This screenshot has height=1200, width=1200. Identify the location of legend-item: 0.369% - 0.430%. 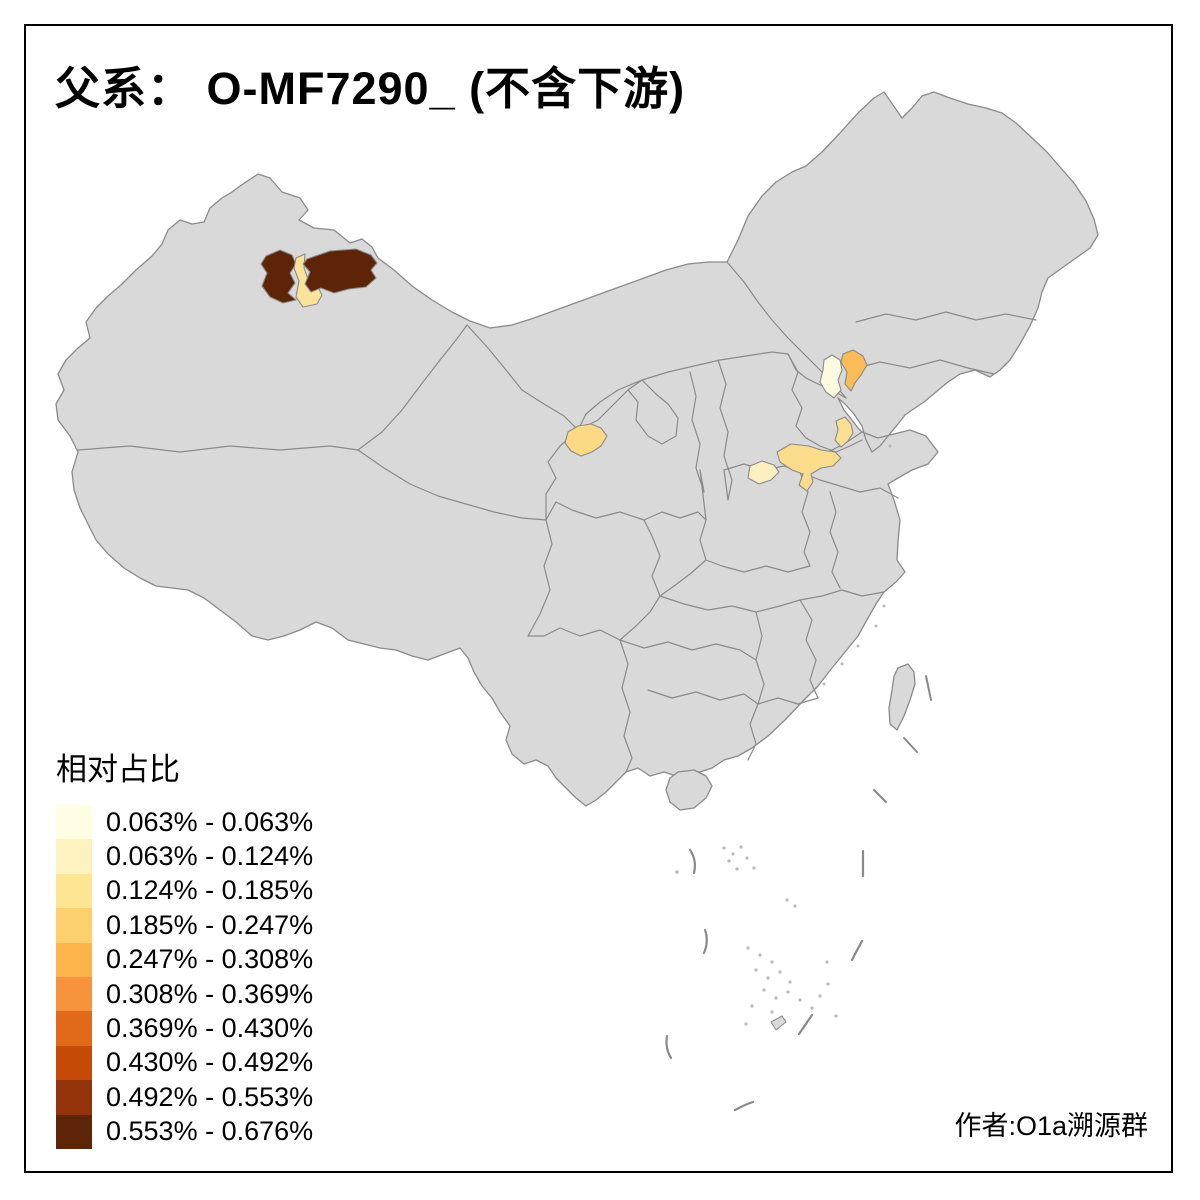
(185, 1028).